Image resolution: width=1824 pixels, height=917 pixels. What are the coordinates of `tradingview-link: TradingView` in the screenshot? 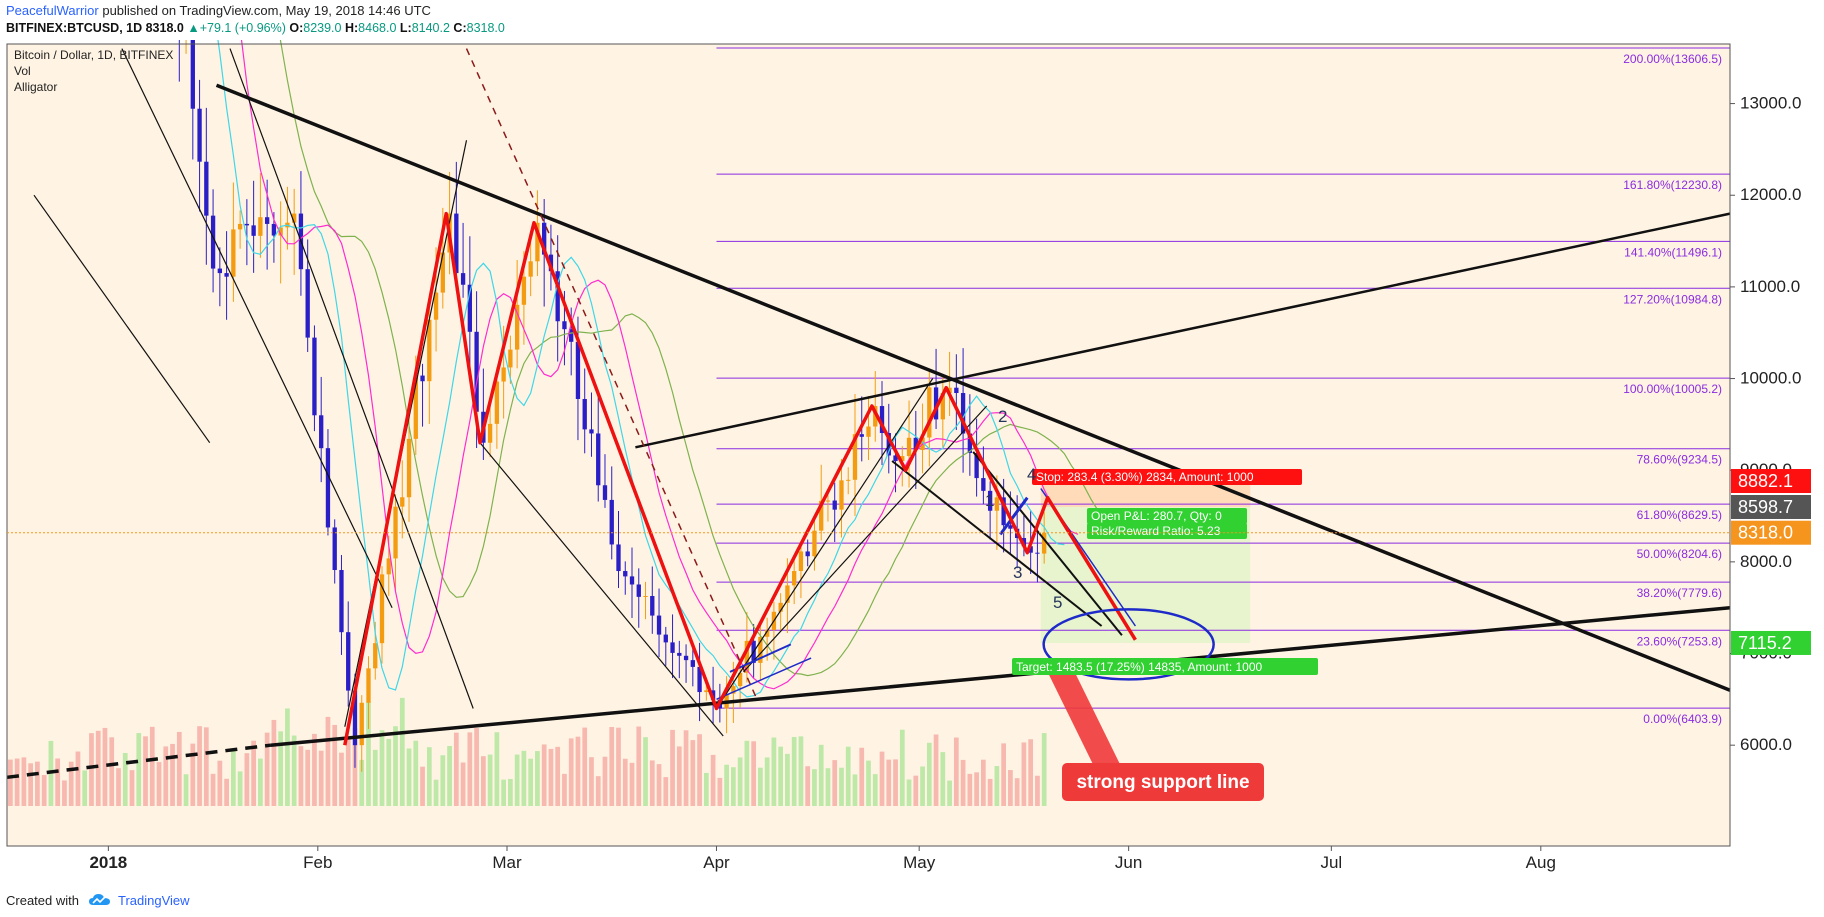 It's located at (154, 900).